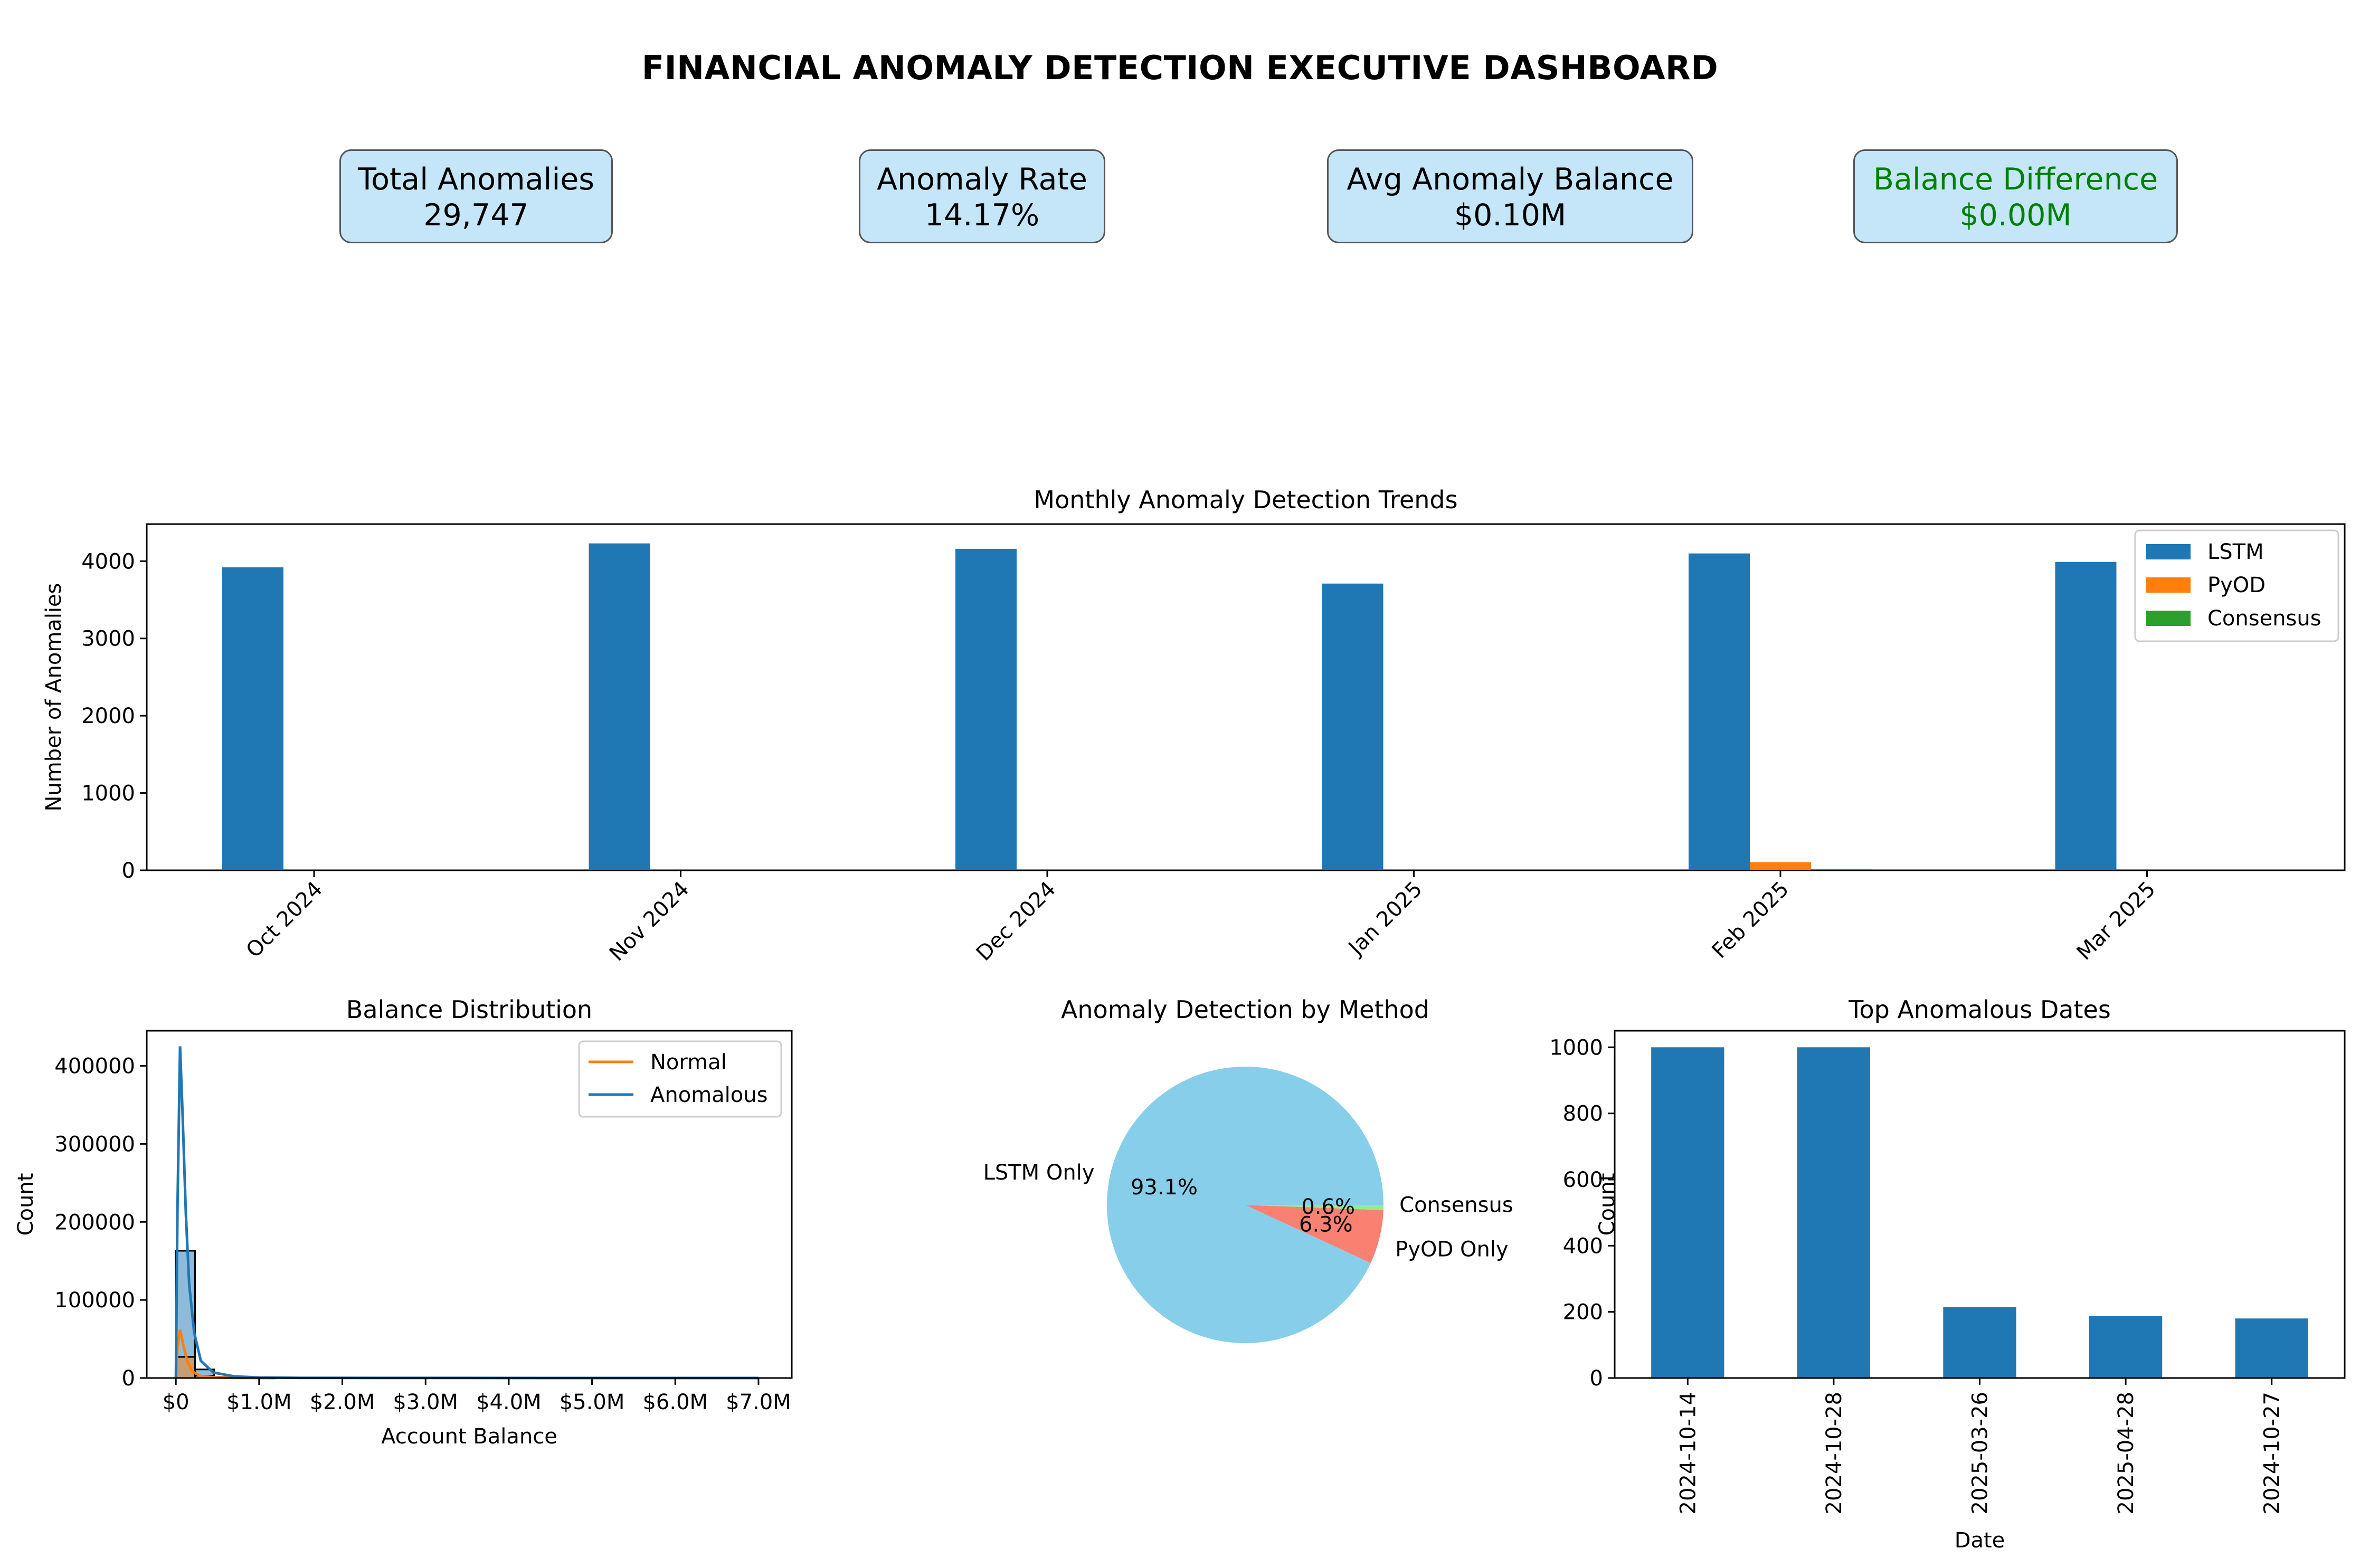 Image resolution: width=2360 pixels, height=1568 pixels. I want to click on balance-dist-xlabel: Account Balance, so click(469, 1436).